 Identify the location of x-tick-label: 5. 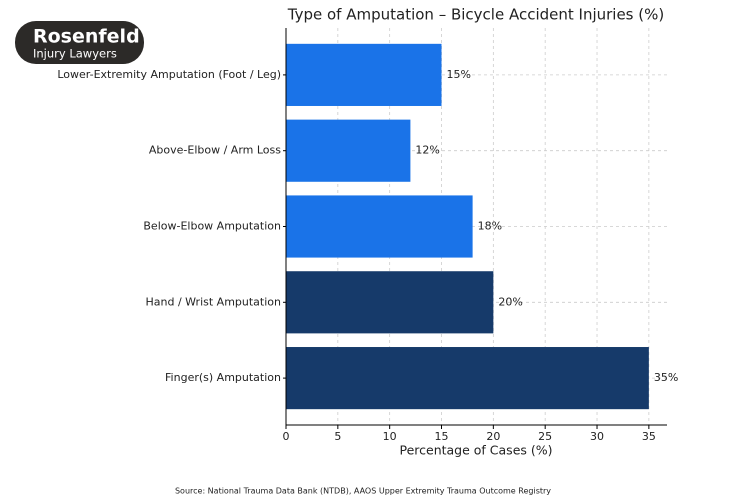
(337, 436).